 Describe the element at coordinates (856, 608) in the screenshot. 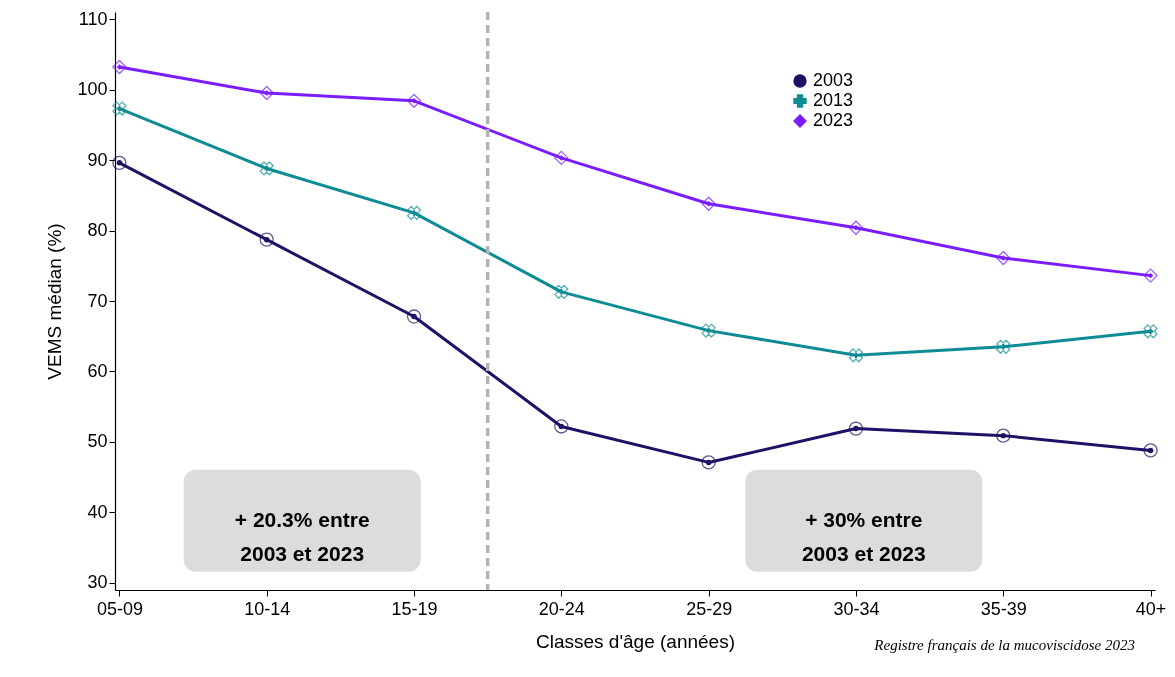

I see `x-tick-label: 30-34` at that location.